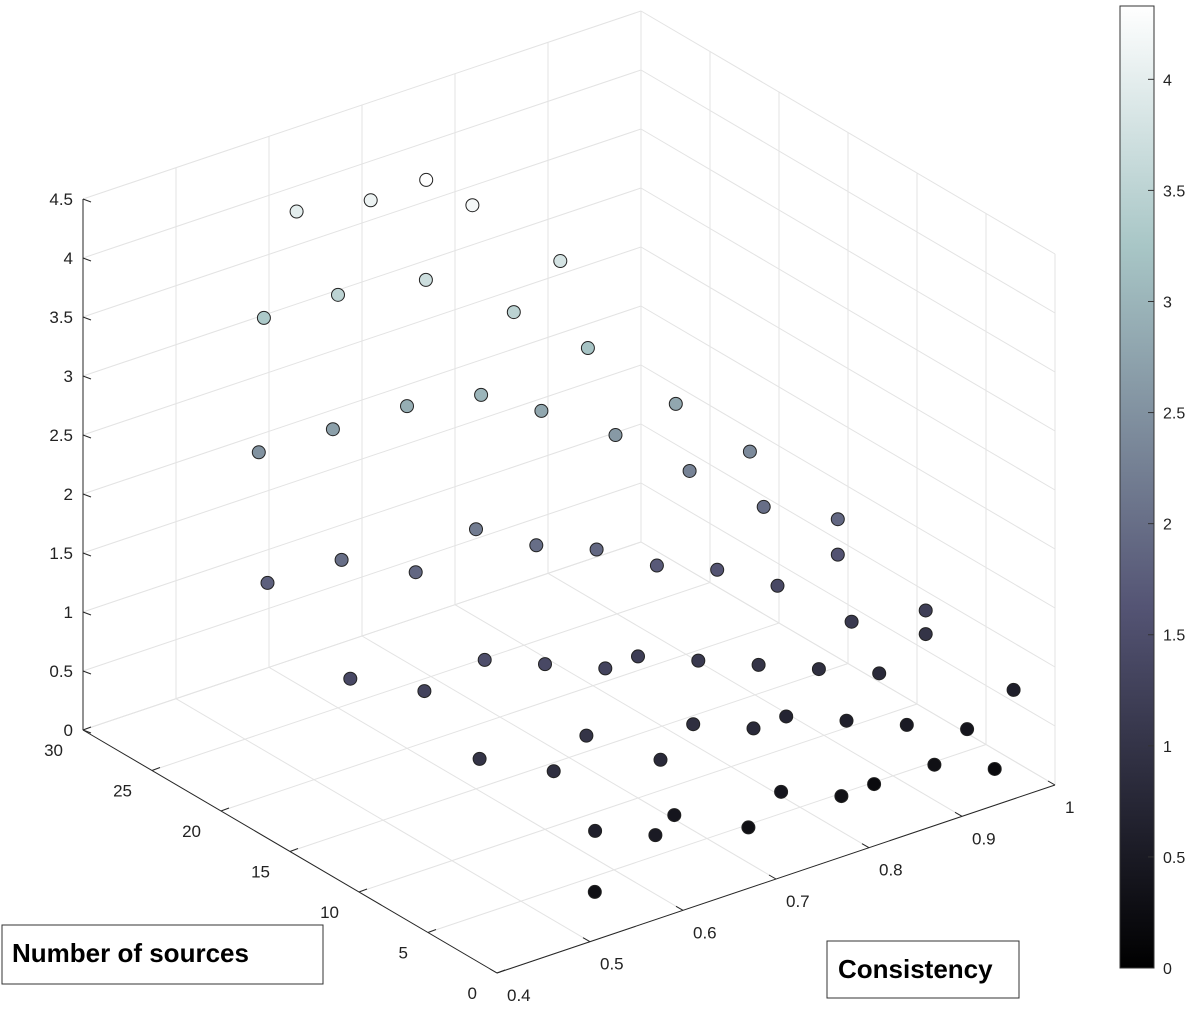 The image size is (1191, 1009). I want to click on x-tick-label: 0.9, so click(984, 838).